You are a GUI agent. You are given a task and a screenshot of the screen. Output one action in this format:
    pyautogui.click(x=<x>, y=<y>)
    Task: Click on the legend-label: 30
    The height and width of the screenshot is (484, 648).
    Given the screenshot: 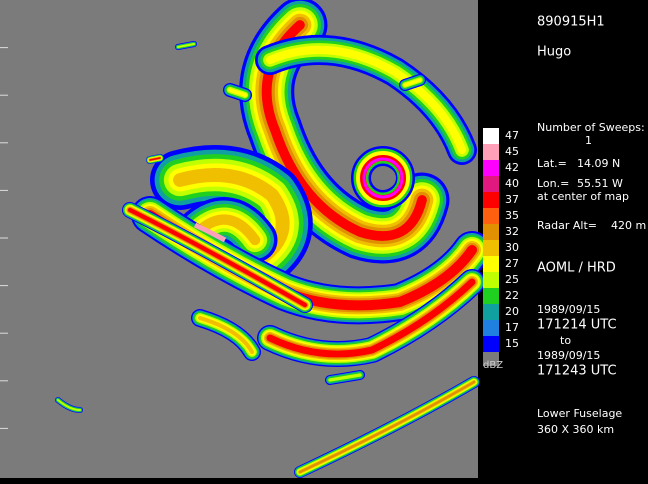 What is the action you would take?
    pyautogui.click(x=512, y=247)
    